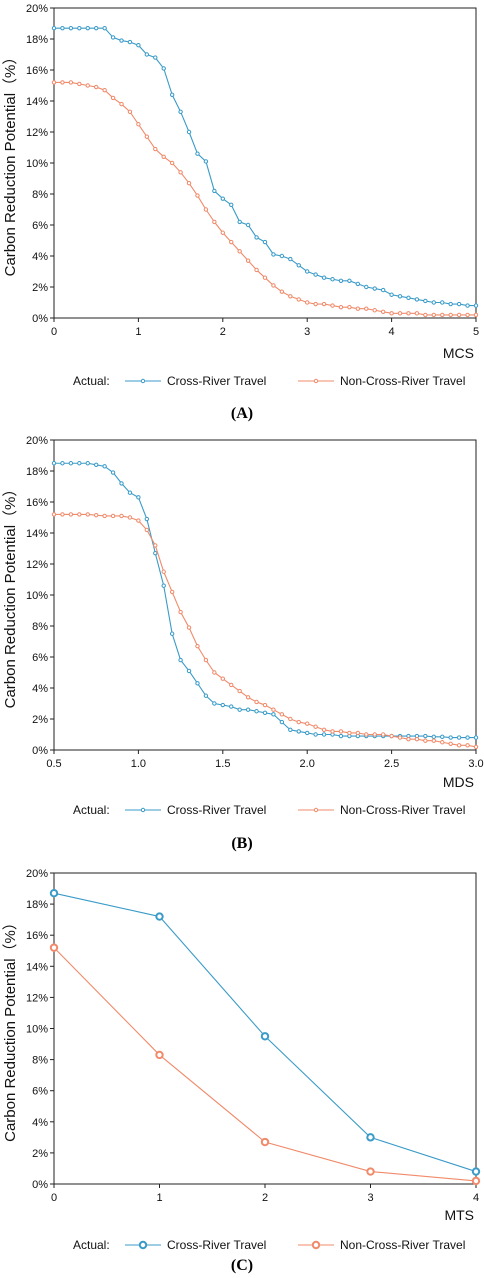  Describe the element at coordinates (307, 764) in the screenshot. I see `x-tick-label: 2.0` at that location.